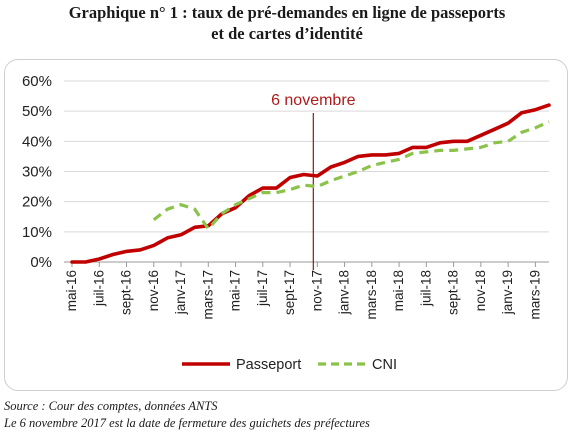 The height and width of the screenshot is (438, 574). I want to click on x-tick-label: nov-16, so click(153, 290).